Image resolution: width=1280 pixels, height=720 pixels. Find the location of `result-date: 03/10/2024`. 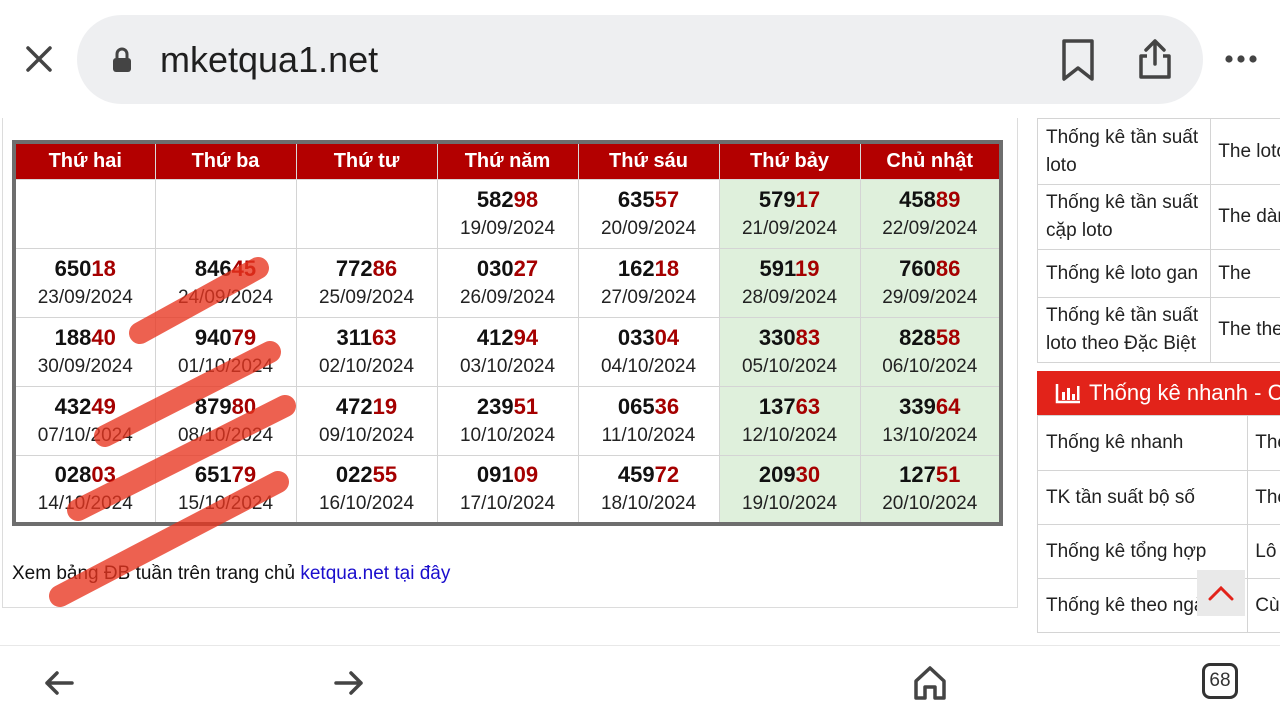

result-date: 03/10/2024 is located at coordinates (507, 366).